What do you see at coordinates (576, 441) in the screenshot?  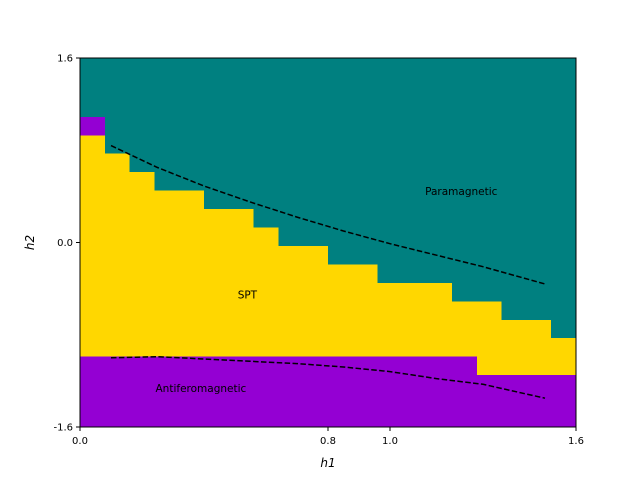 I see `x-tick-label-3: 1.6` at bounding box center [576, 441].